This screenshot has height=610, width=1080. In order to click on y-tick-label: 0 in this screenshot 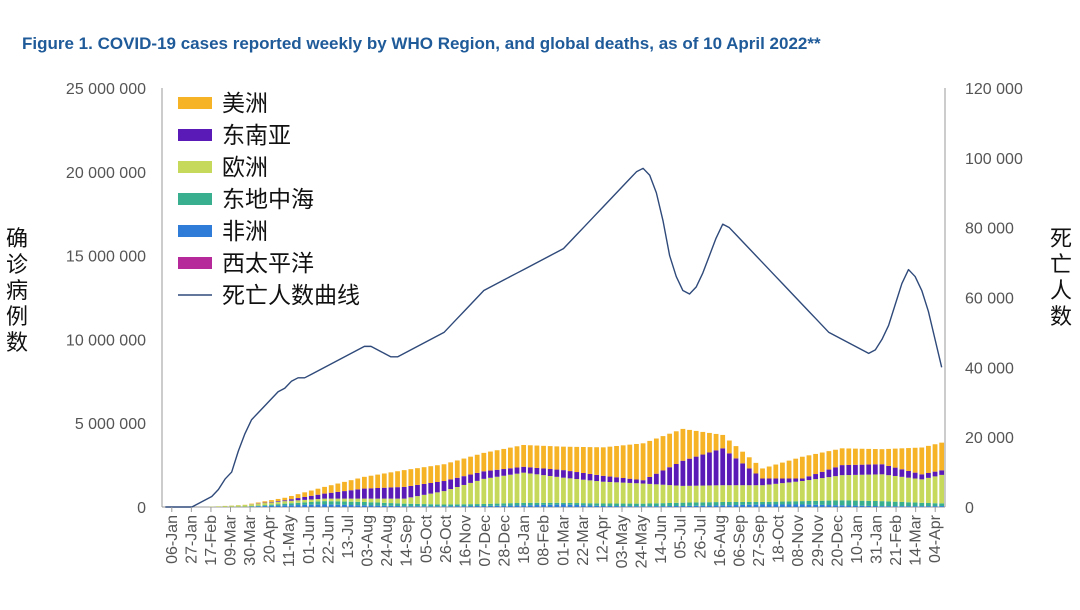, I will do `click(141, 508)`.